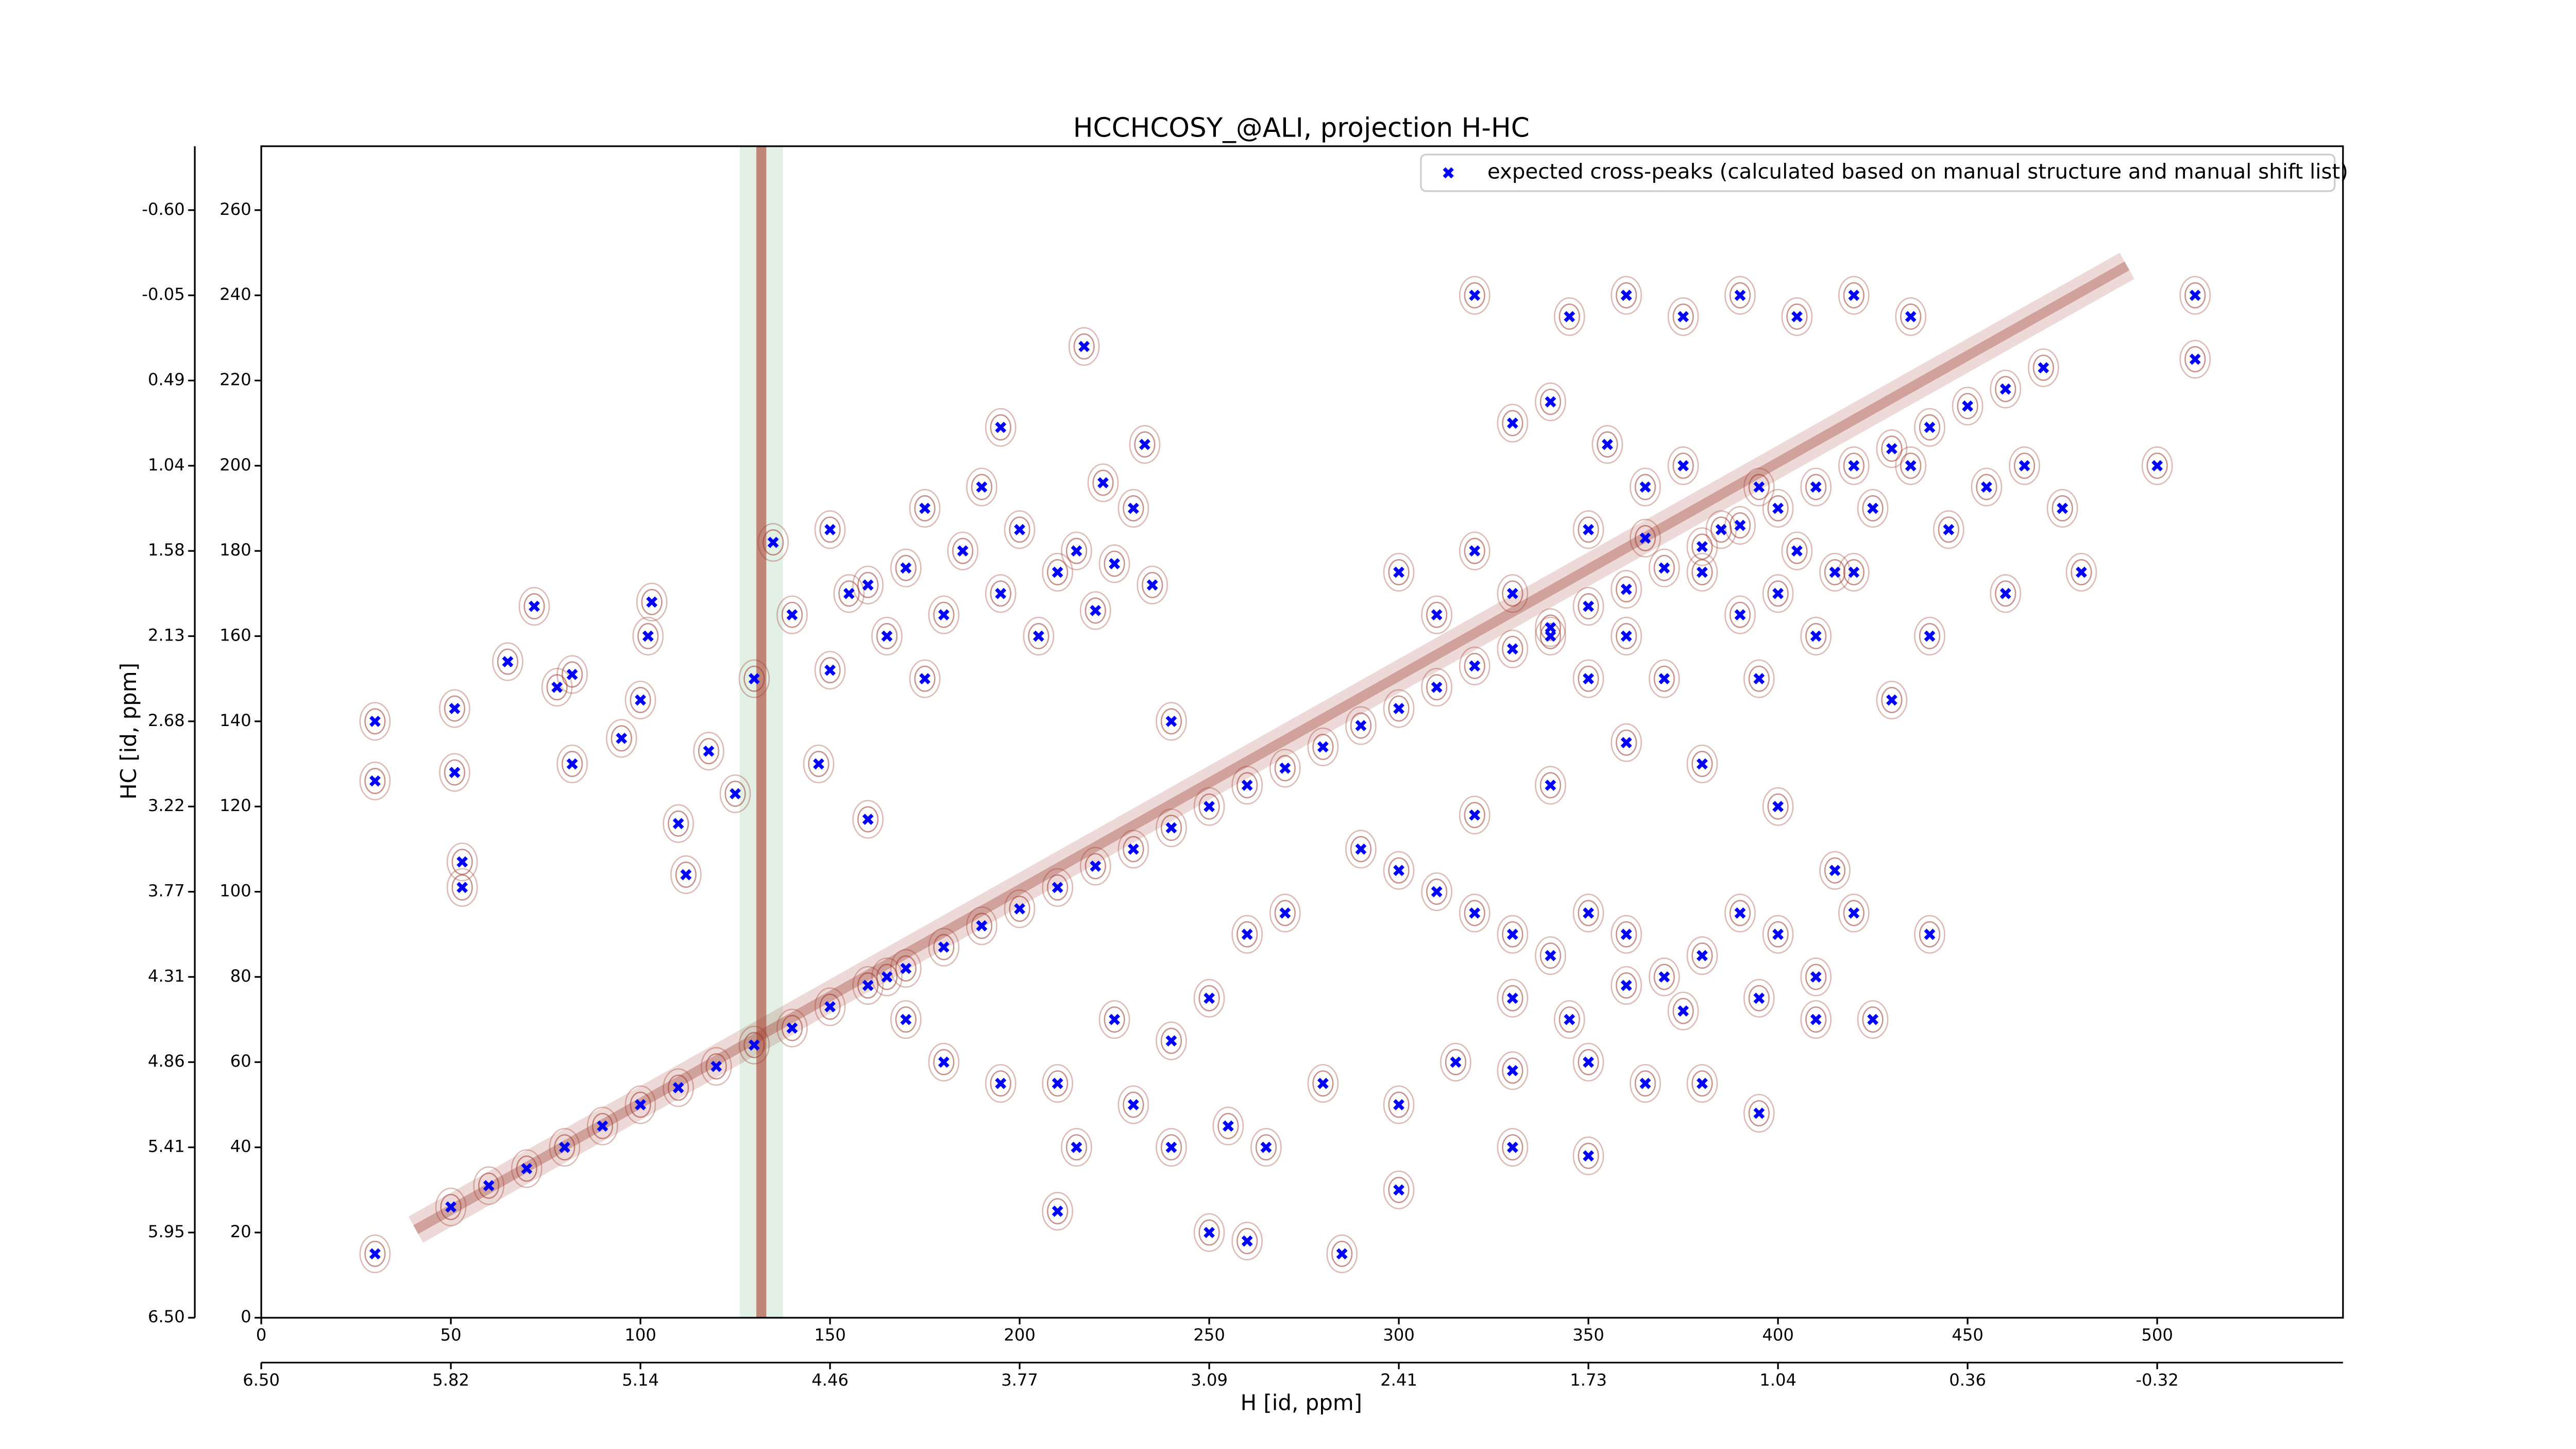  Describe the element at coordinates (235, 550) in the screenshot. I see `y-tick-label: 180` at that location.